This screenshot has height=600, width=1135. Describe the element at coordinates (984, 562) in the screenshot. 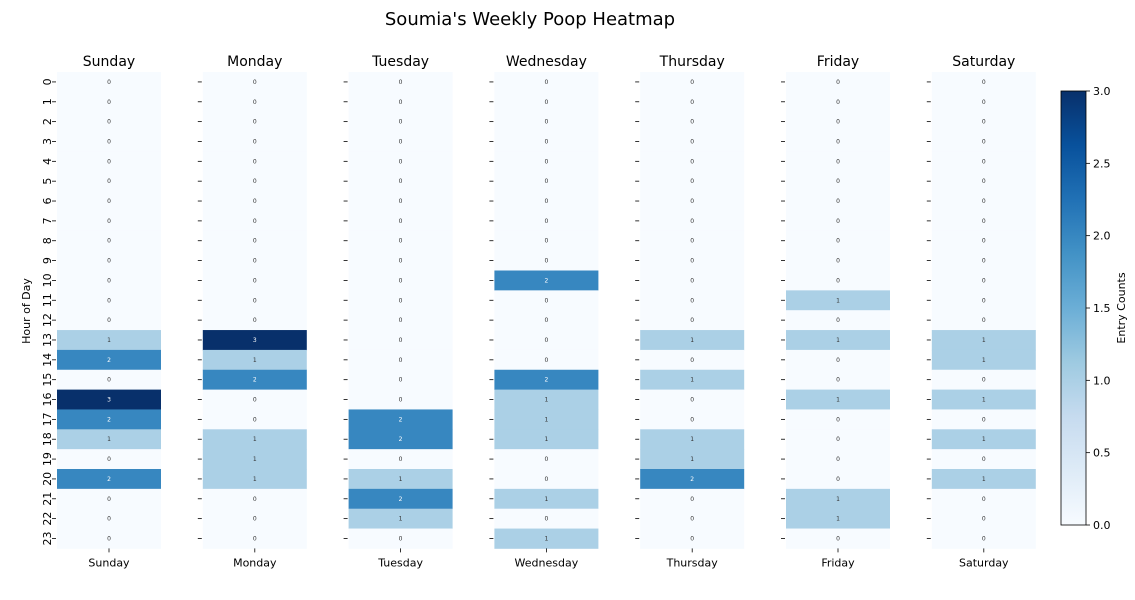

I see `x-tick-label: Saturday` at that location.